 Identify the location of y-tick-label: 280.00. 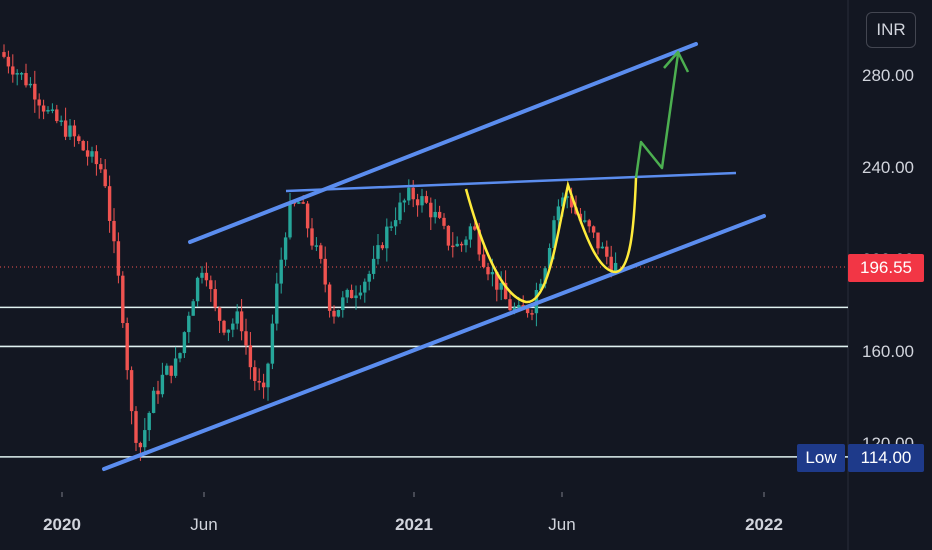
(888, 75).